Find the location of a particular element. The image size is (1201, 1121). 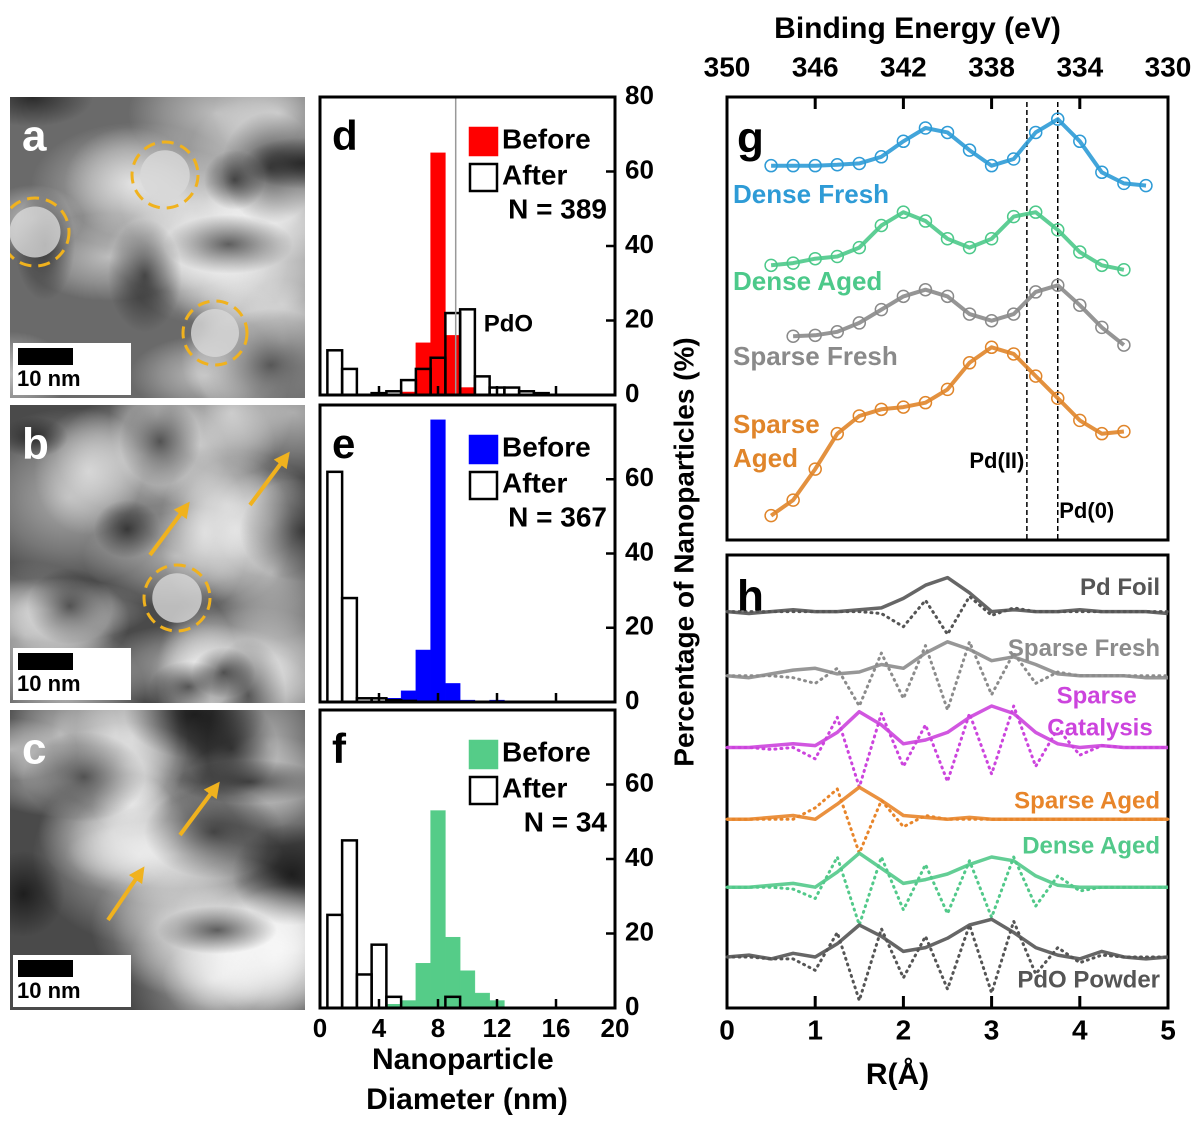

x-tick-label: 2 is located at coordinates (904, 1029).